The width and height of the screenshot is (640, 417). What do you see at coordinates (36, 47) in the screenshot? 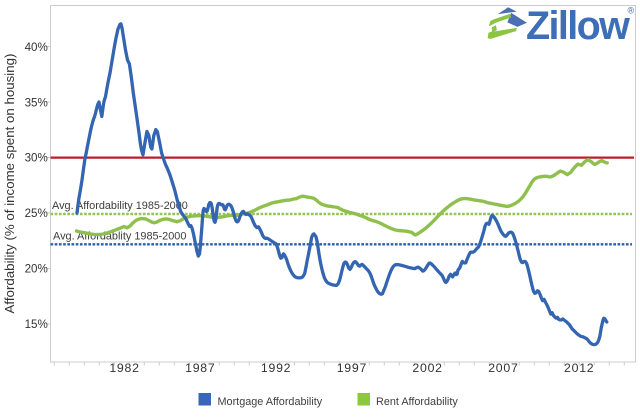
I see `svg-text: 40%` at bounding box center [36, 47].